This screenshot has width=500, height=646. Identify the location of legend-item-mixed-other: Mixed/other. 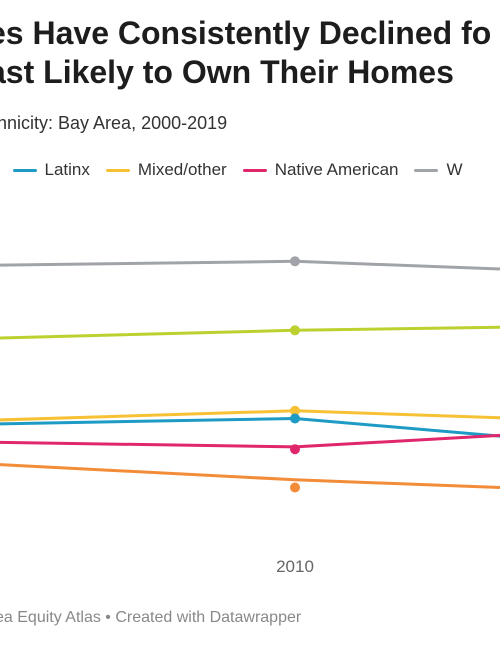
(166, 170).